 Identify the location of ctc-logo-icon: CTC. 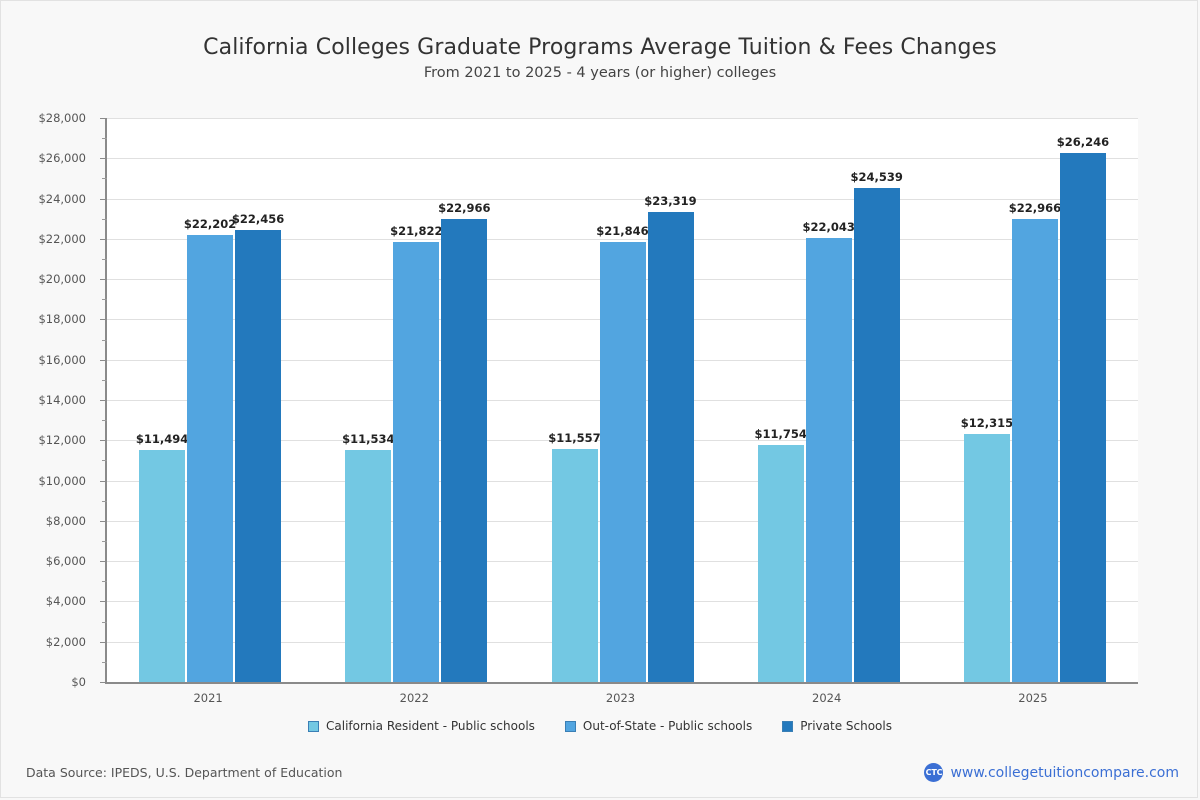
(934, 772).